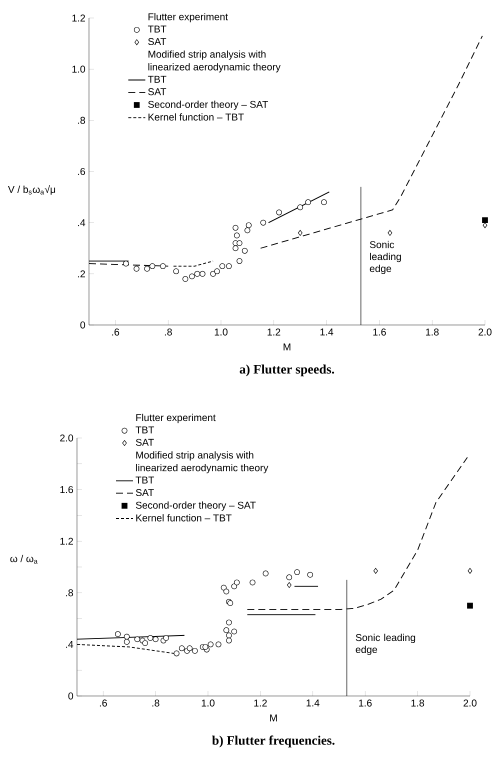 The width and height of the screenshot is (495, 760). Describe the element at coordinates (287, 370) in the screenshot. I see `text: a) Flutter speeds.` at that location.